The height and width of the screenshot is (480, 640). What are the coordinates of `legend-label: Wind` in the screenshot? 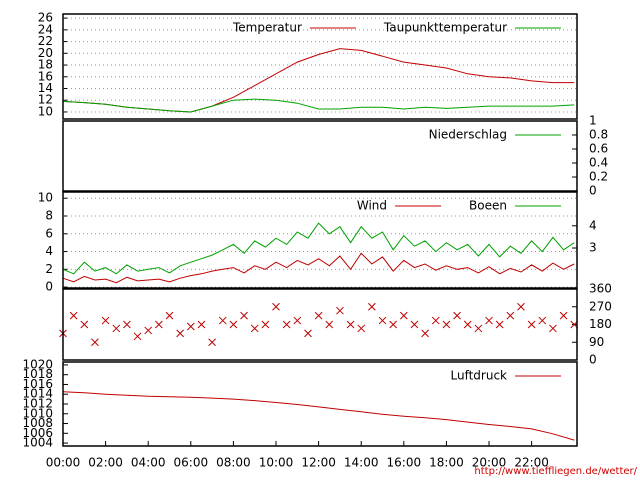 It's located at (372, 206).